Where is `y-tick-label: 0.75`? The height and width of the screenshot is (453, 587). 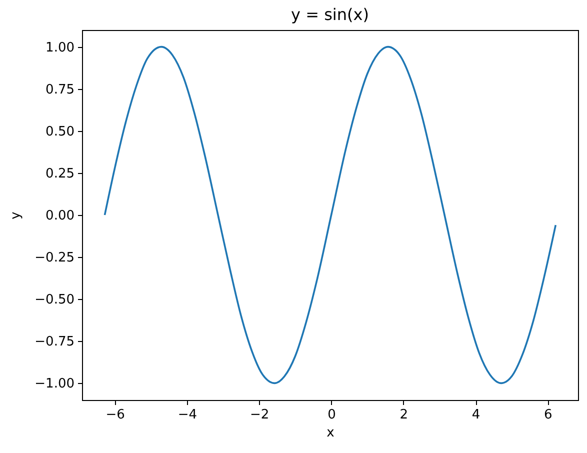
y-tick-label: 0.75 is located at coordinates (60, 90).